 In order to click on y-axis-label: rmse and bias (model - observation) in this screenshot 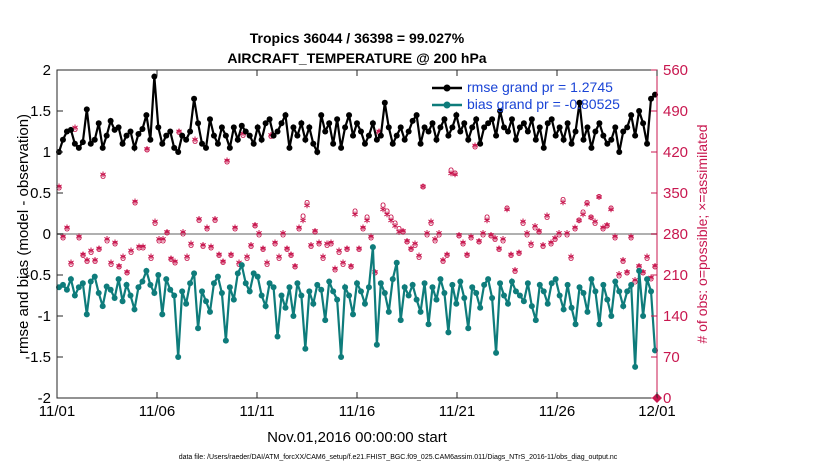, I will do `click(23, 234)`.